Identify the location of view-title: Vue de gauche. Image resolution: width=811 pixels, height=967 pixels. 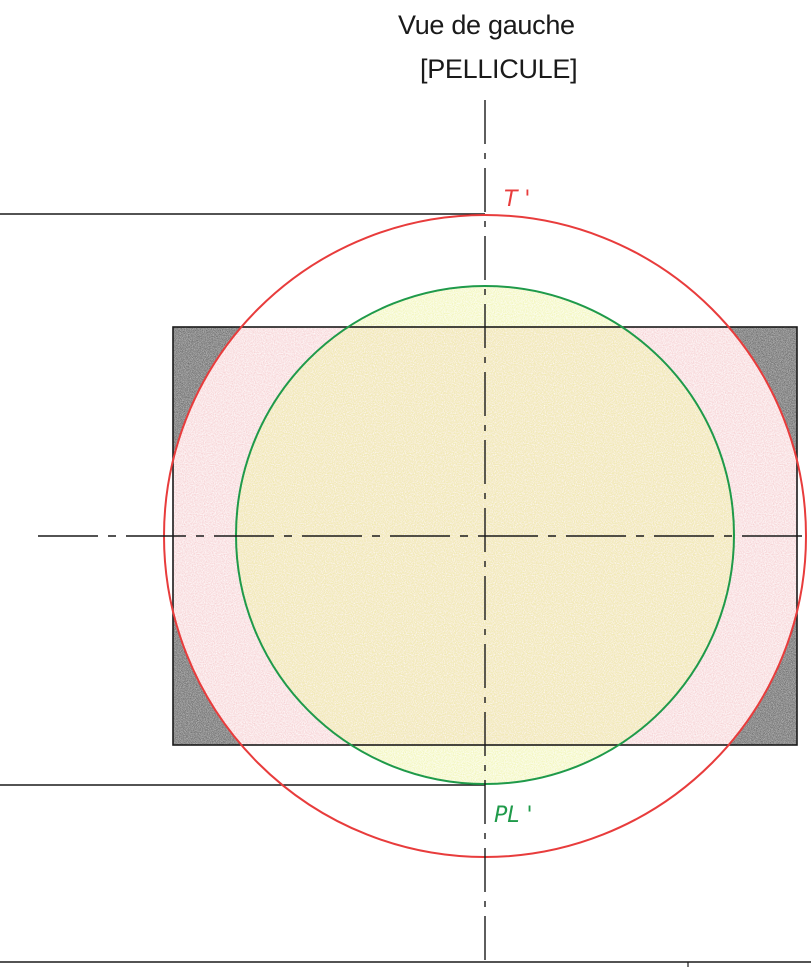
(486, 25).